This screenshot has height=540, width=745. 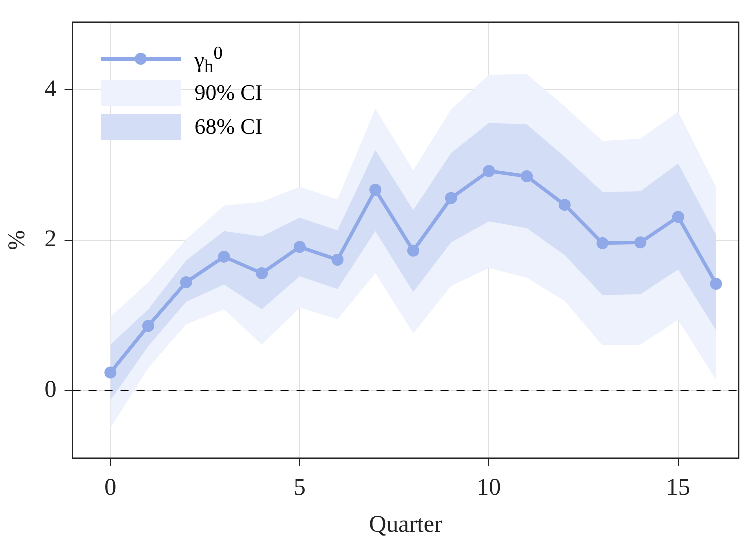 What do you see at coordinates (110, 488) in the screenshot?
I see `x-tick-label: 0` at bounding box center [110, 488].